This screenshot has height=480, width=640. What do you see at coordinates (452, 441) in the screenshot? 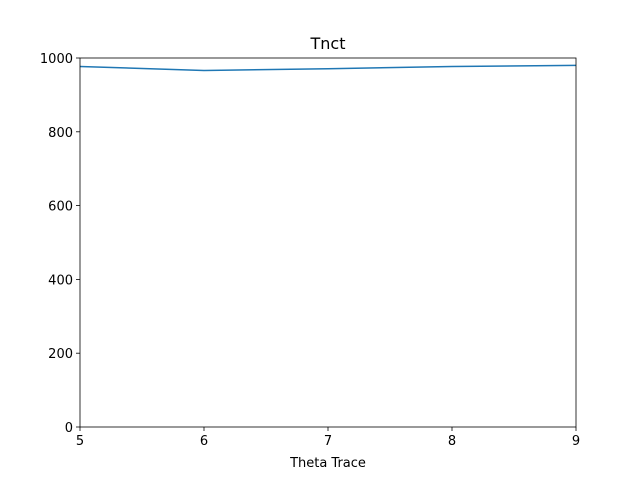
I see `x-tick-label: 8` at bounding box center [452, 441].